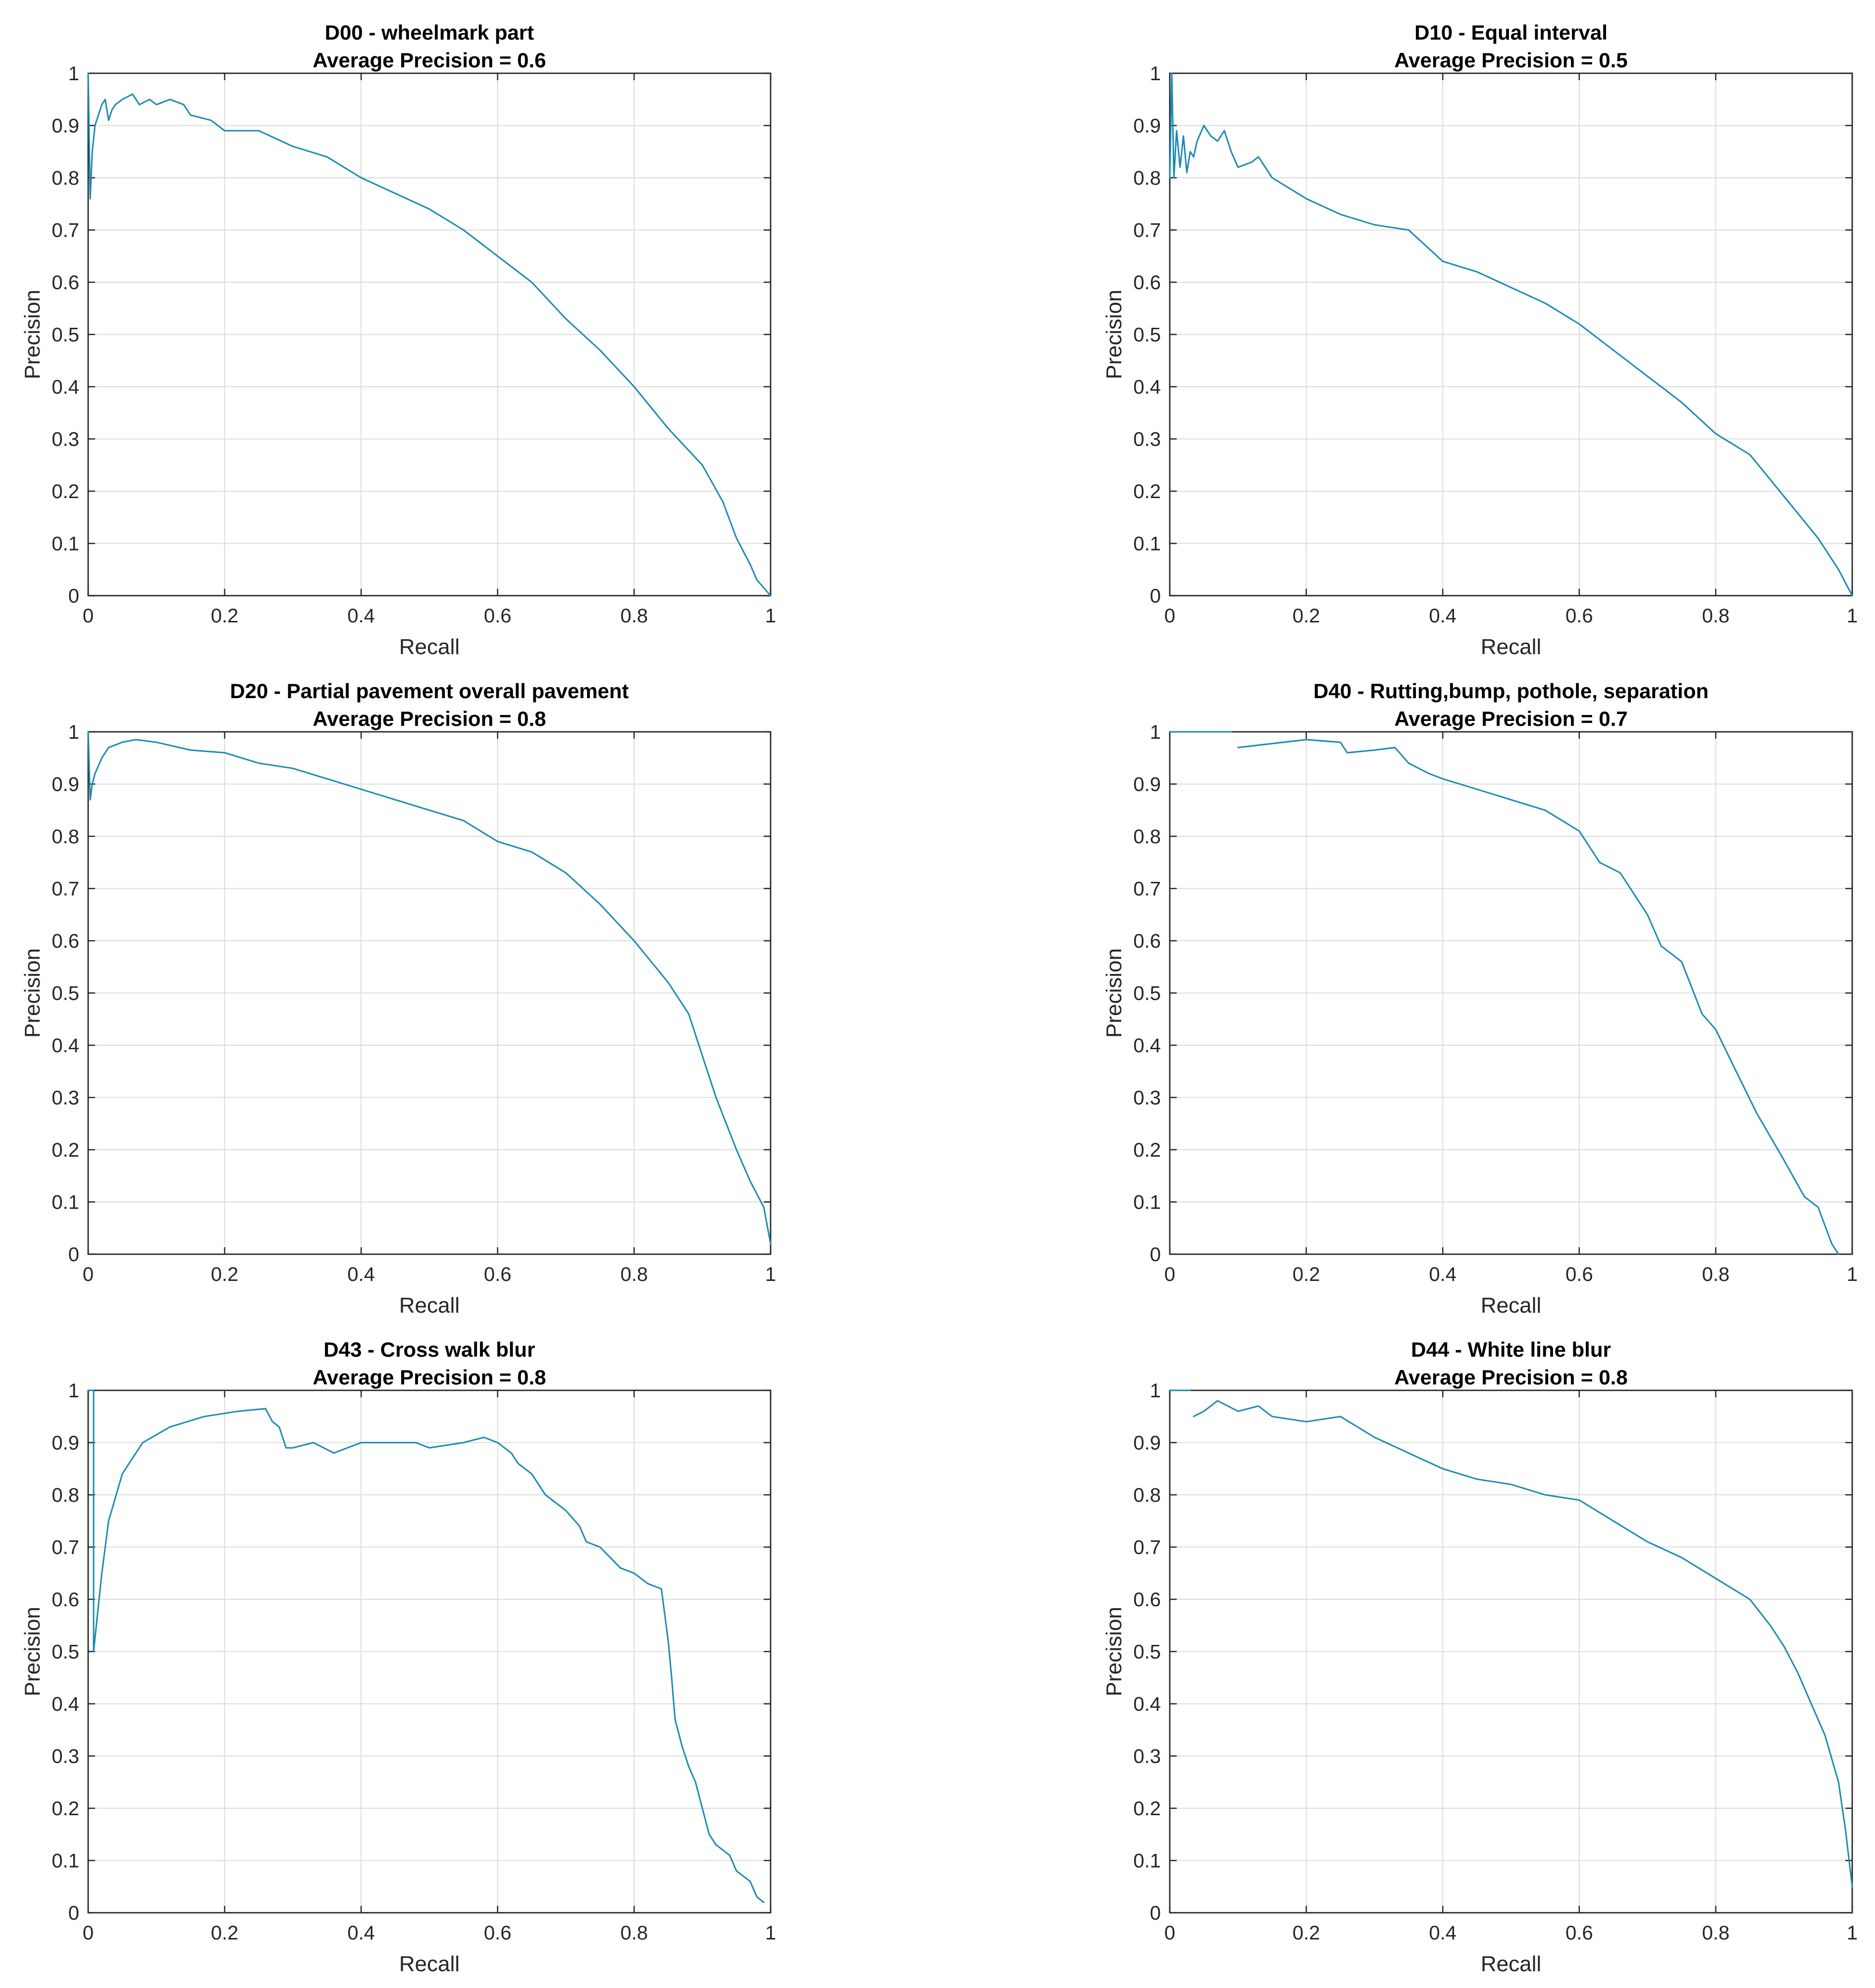 This screenshot has height=1988, width=1875. Describe the element at coordinates (429, 335) in the screenshot. I see `pr-curve-d00` at that location.